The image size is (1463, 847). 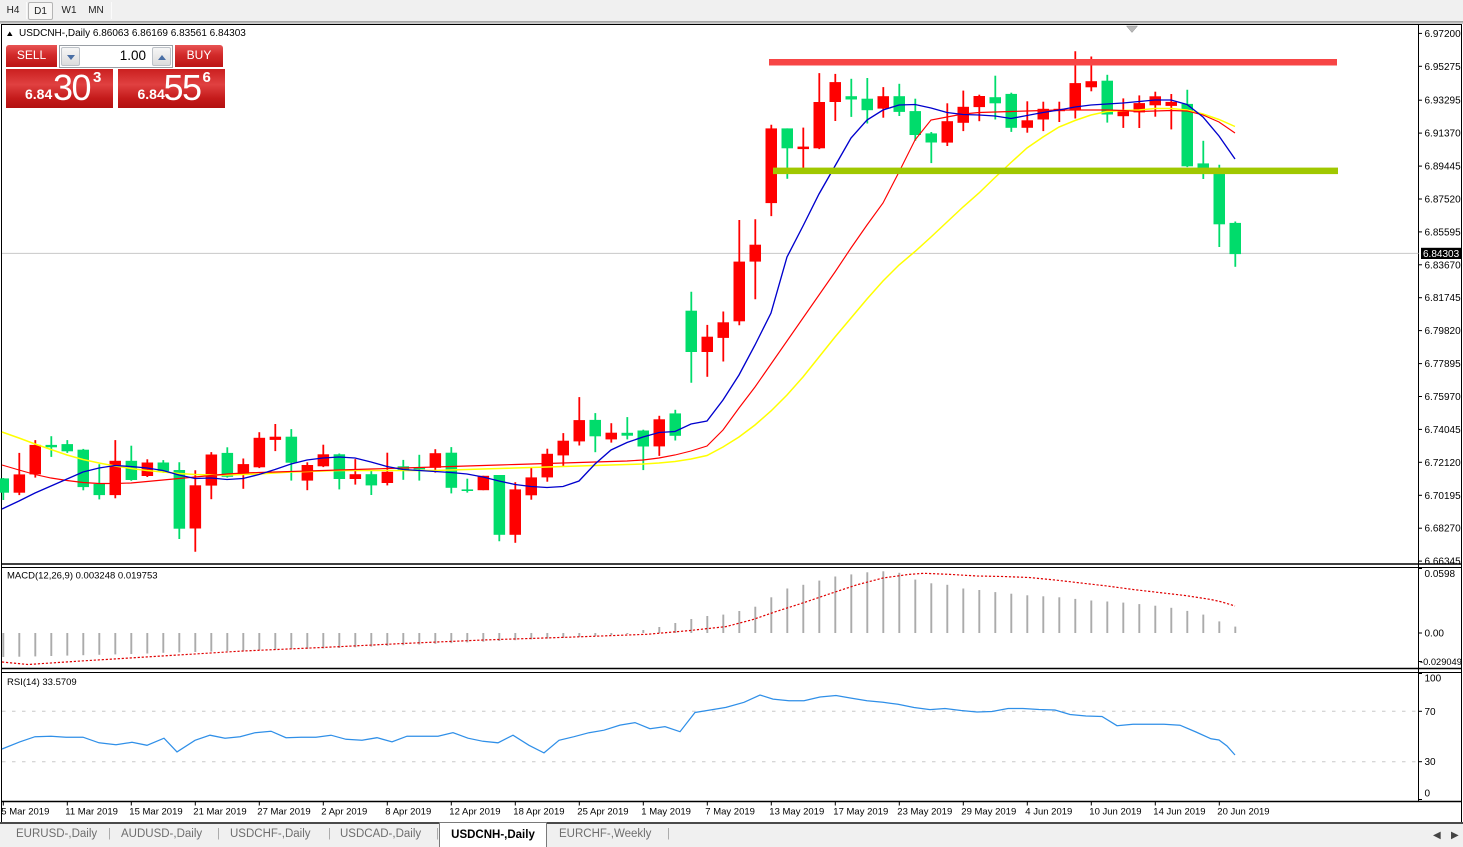 I want to click on svg-text: 25 Apr 2019, so click(x=602, y=812).